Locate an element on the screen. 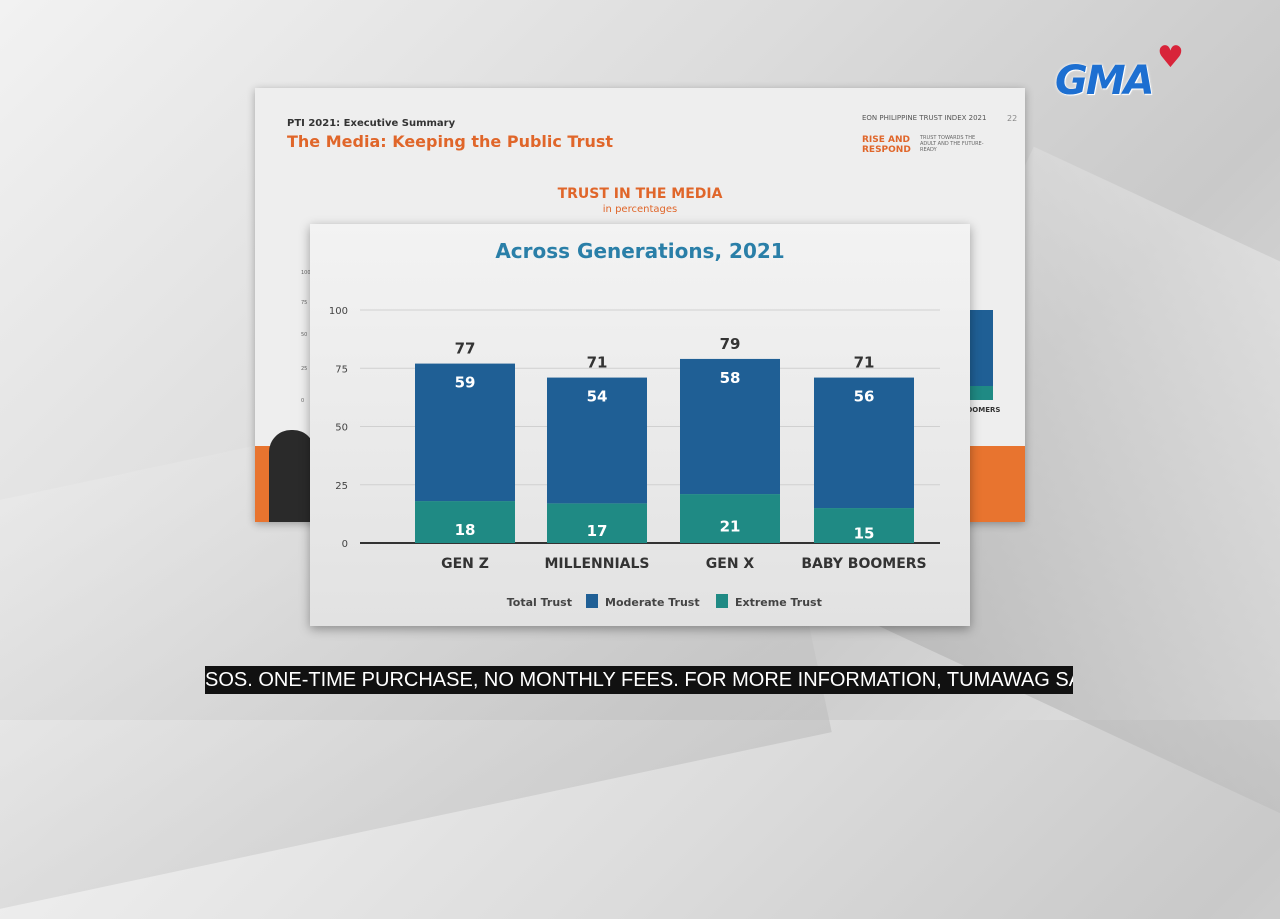  y-tick-label: 0 is located at coordinates (345, 544).